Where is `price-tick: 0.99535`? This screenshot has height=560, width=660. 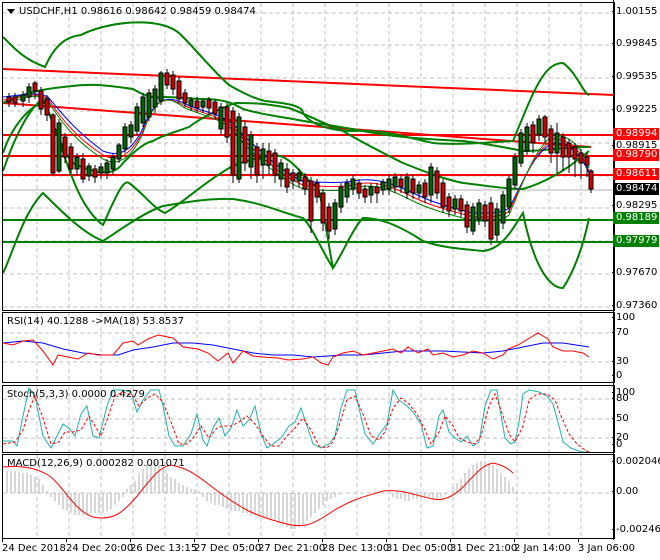 price-tick: 0.99535 is located at coordinates (634, 76).